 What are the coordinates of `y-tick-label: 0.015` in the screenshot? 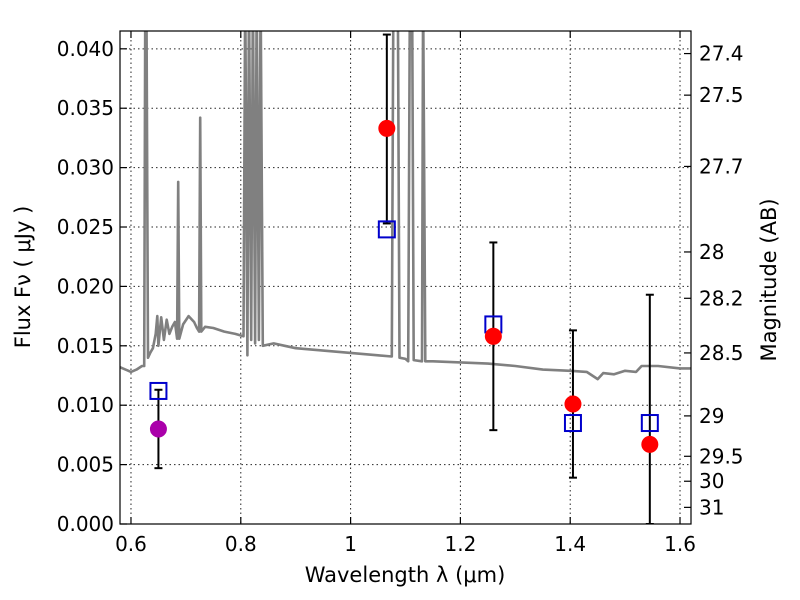 It's located at (85, 346).